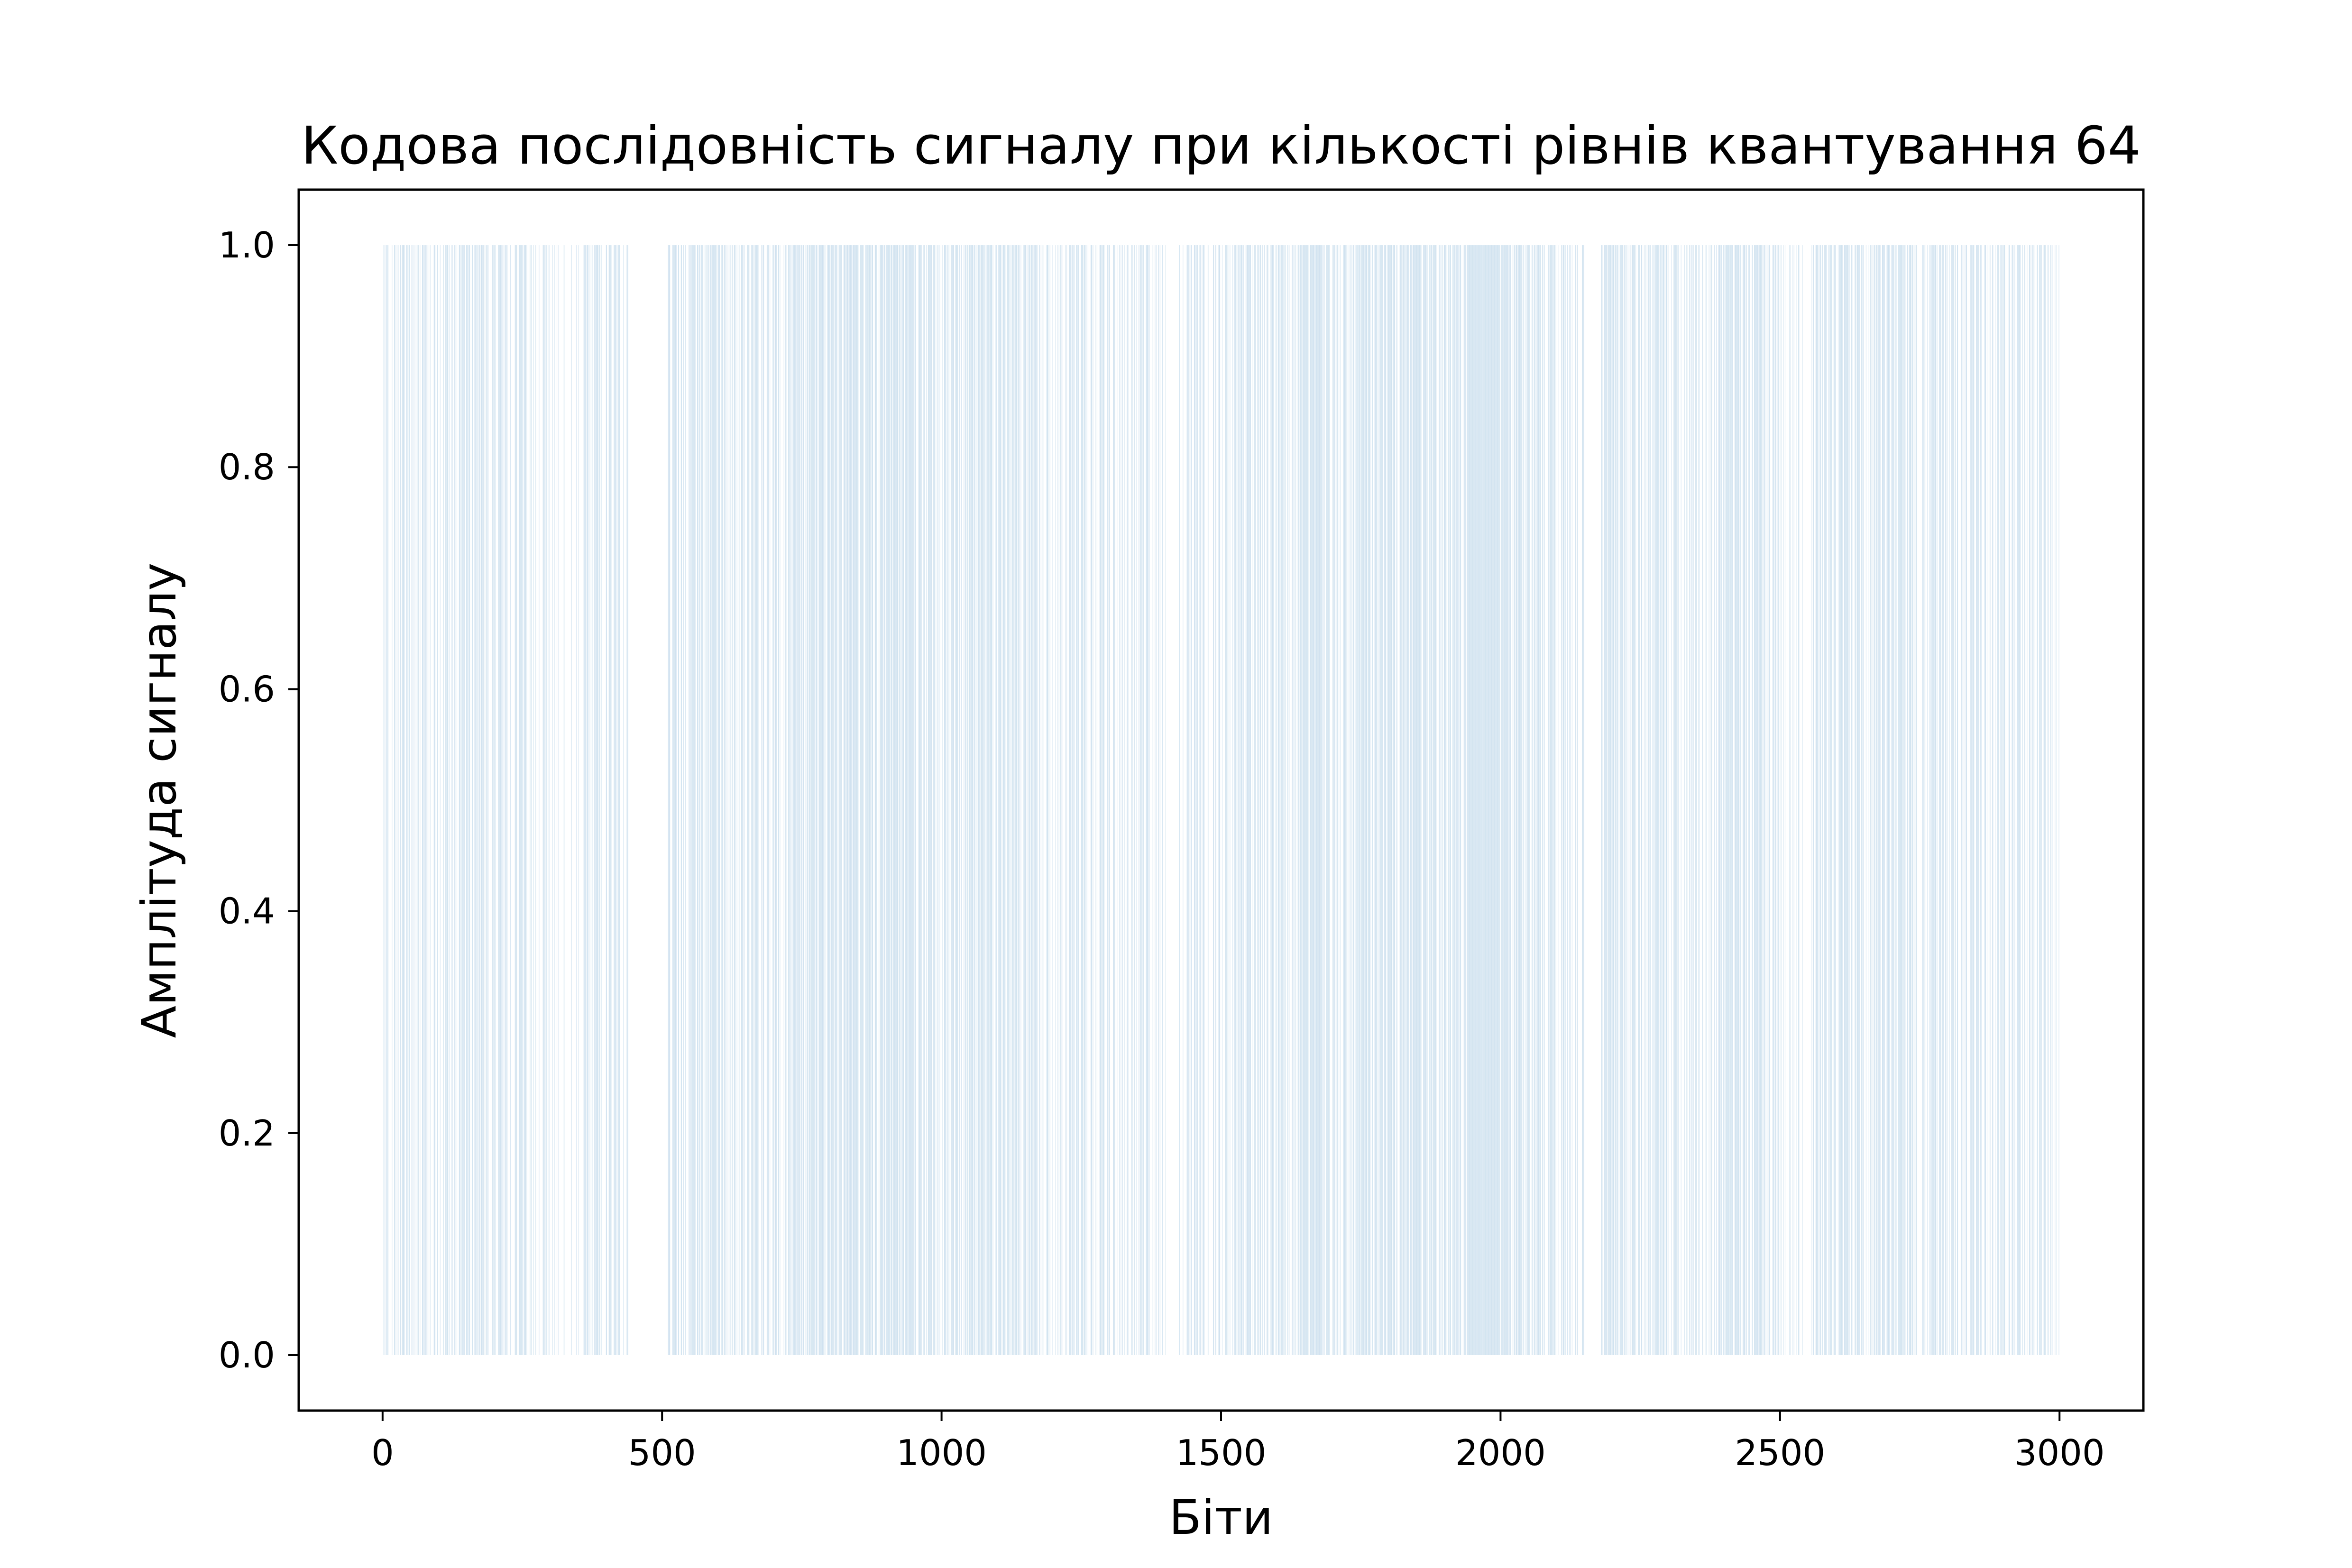  Describe the element at coordinates (159, 800) in the screenshot. I see `y-axis-label: Амплітуда сигналу` at that location.